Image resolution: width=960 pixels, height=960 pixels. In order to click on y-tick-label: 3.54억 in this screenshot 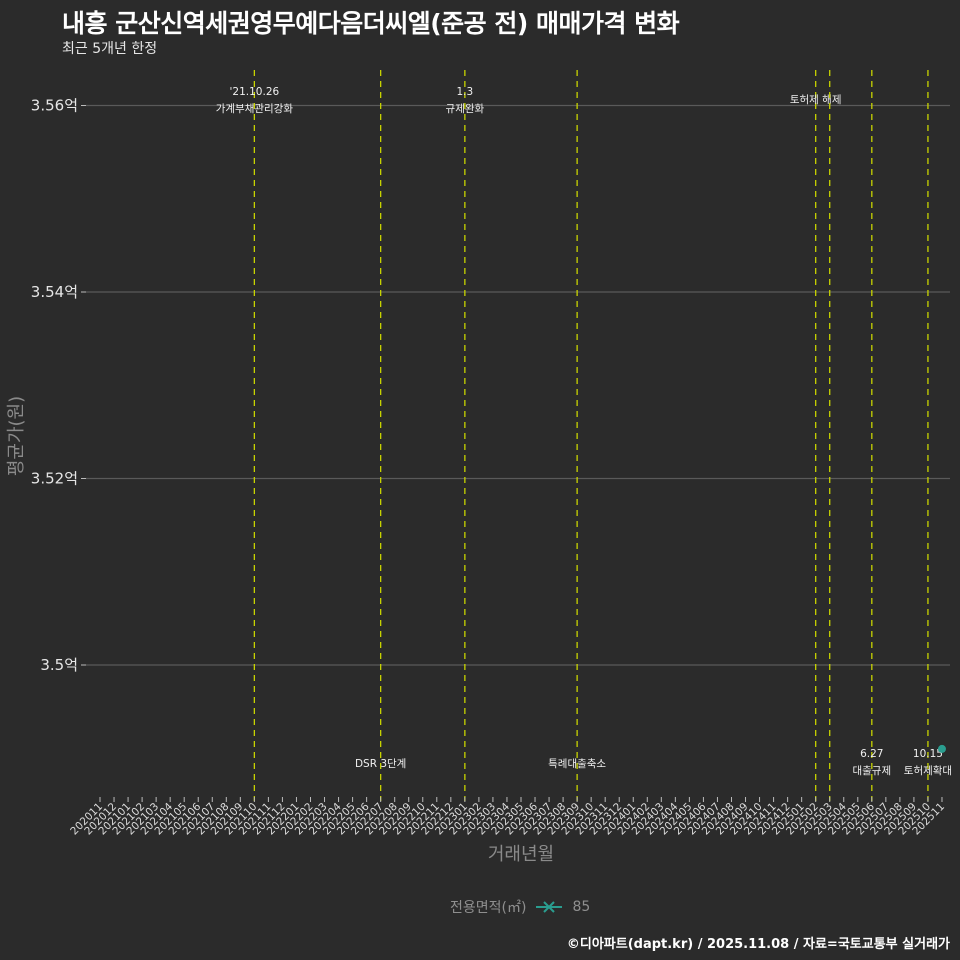, I will do `click(54, 292)`.